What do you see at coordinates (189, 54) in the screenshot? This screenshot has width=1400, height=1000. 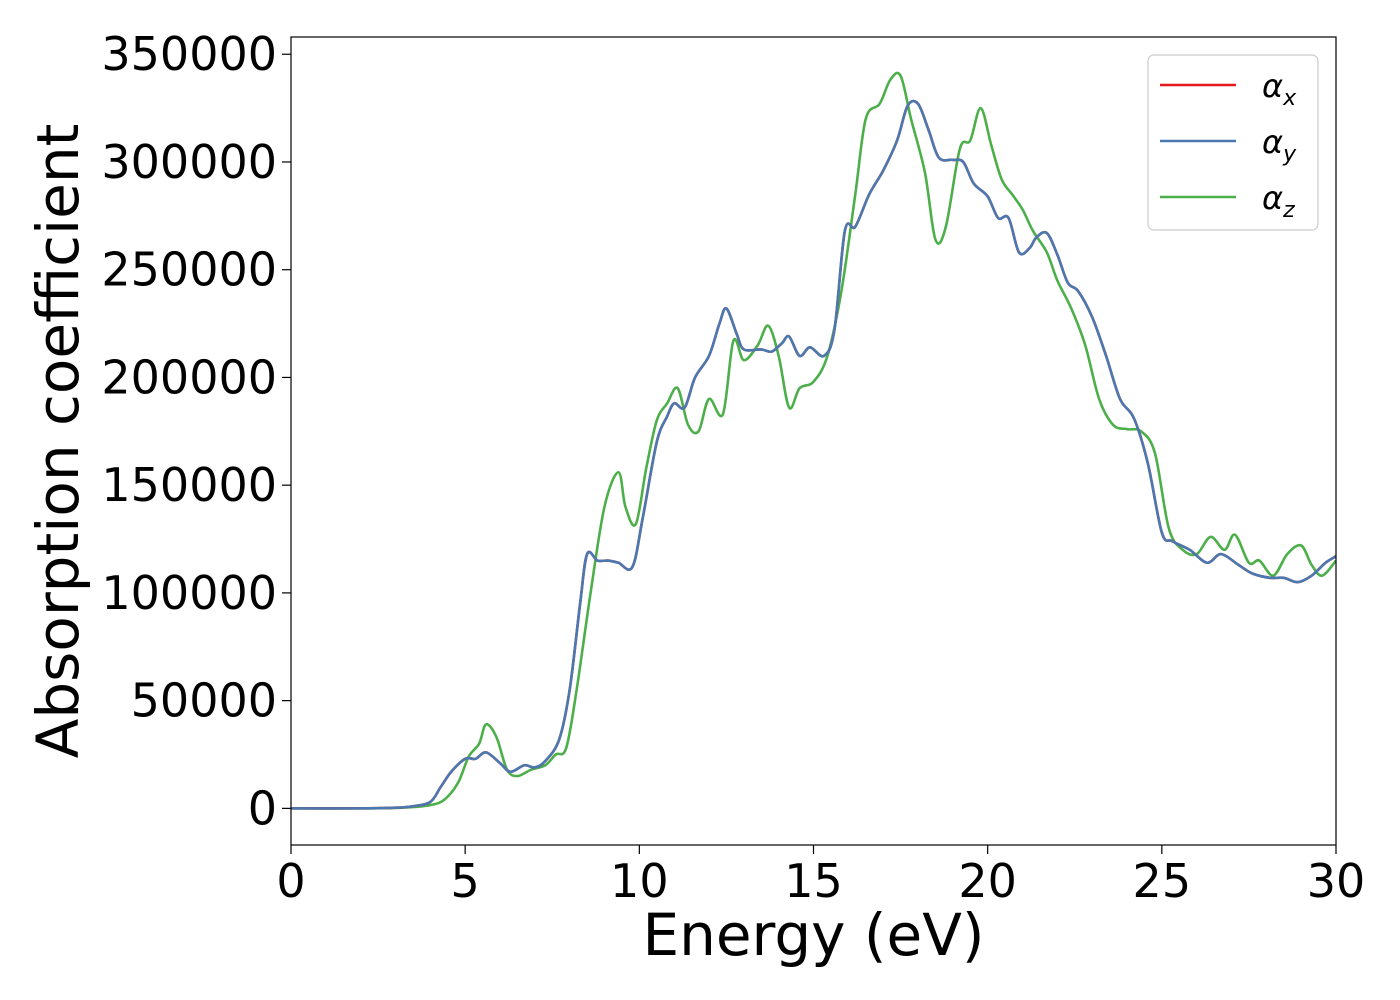 I see `y-tick-label: 350000` at bounding box center [189, 54].